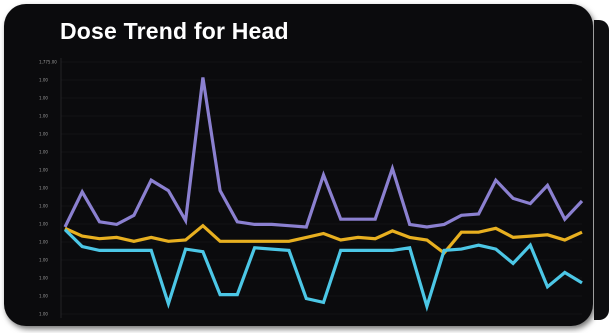  Describe the element at coordinates (174, 31) in the screenshot. I see `chart-title: Dose Trend for Head` at that location.